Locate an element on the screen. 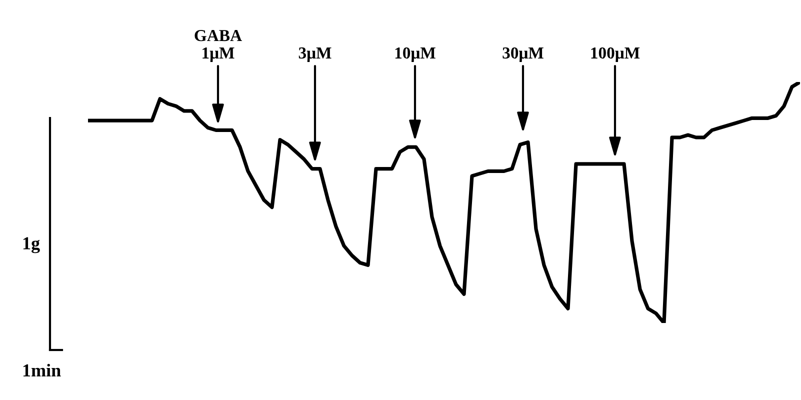  text: GABA 1μM is located at coordinates (218, 46).